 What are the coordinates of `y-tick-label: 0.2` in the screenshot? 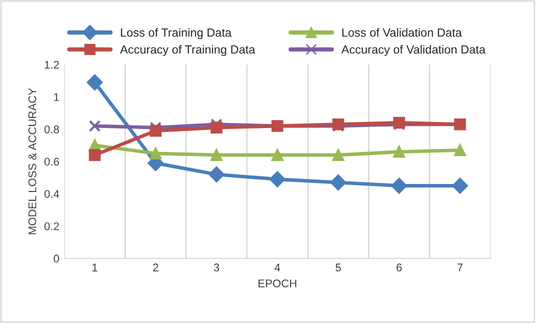 It's located at (51, 226).